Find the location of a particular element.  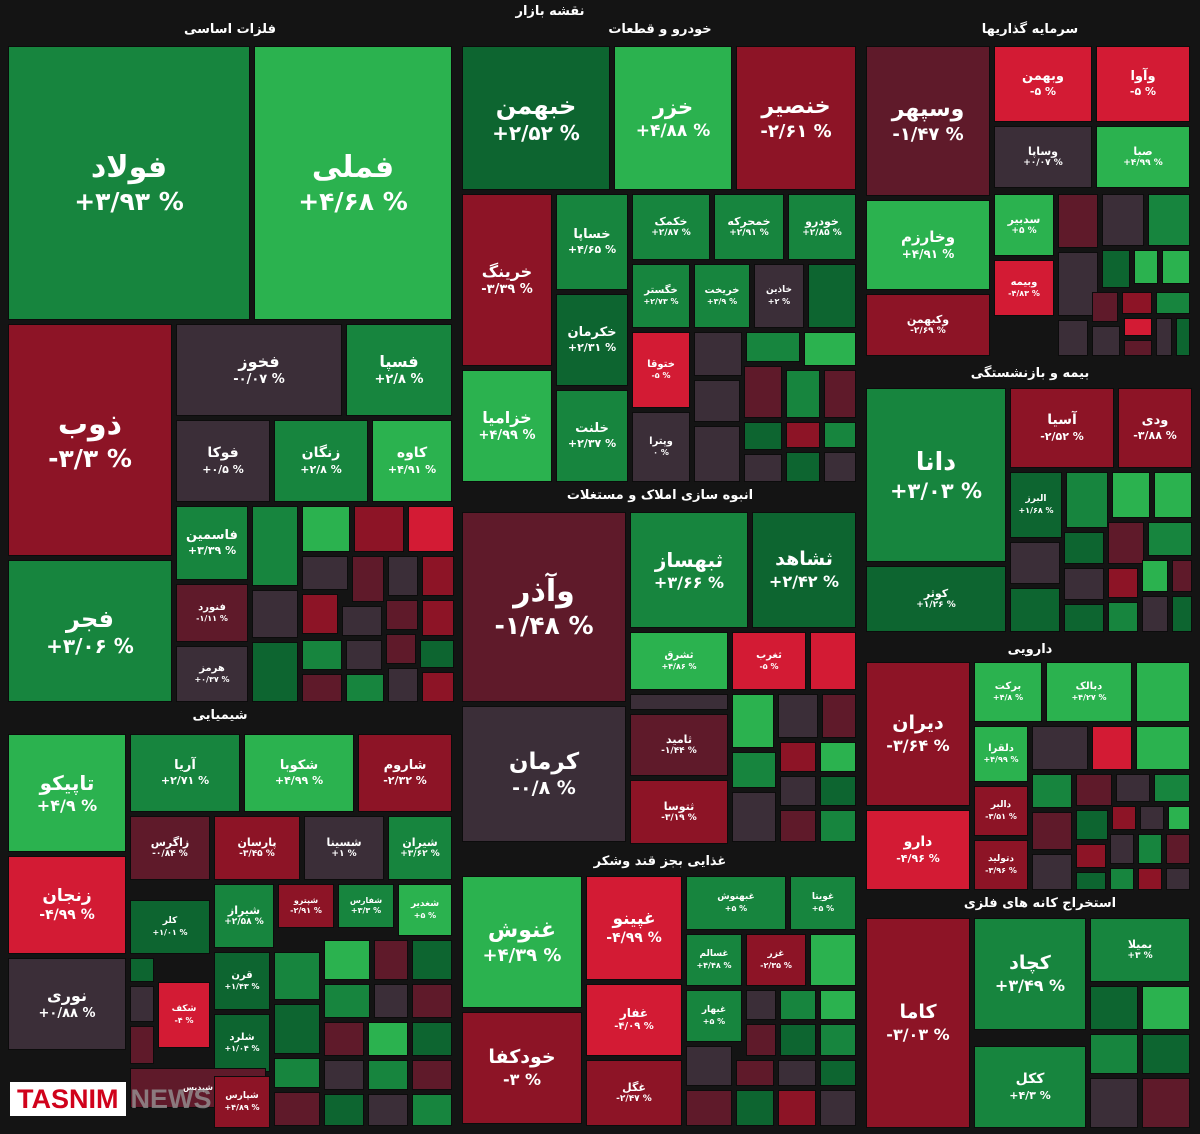

treemap-tile: دتولید -۳/۹۶ % is located at coordinates (1001, 865).